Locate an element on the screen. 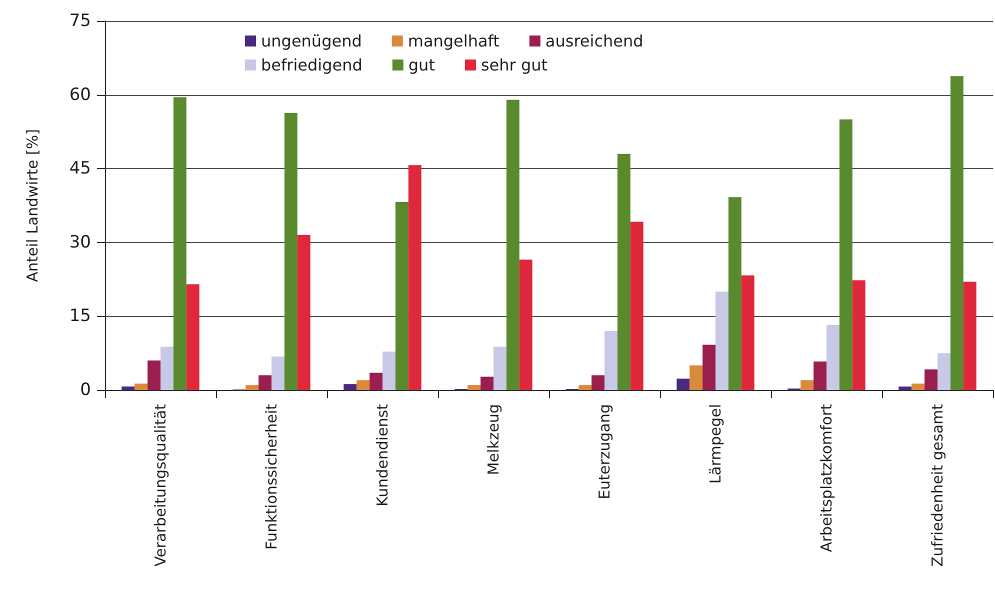  x-tick-label: Verarbeitungsqualität is located at coordinates (161, 485).